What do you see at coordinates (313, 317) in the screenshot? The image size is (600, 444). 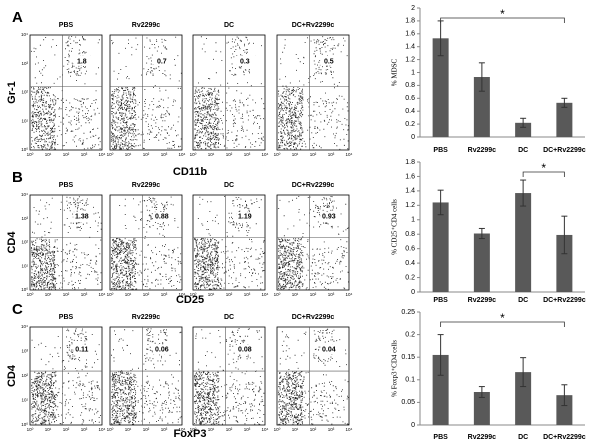 I see `sample-name: DC+Rv2299c` at bounding box center [313, 317].